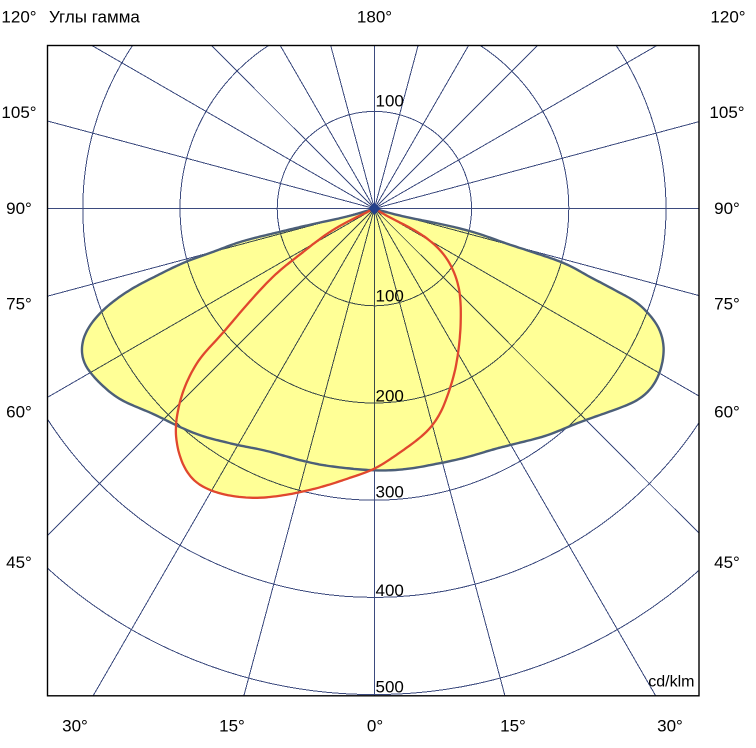 The image size is (756, 748). What do you see at coordinates (390, 687) in the screenshot?
I see `svg-text: 500` at bounding box center [390, 687].